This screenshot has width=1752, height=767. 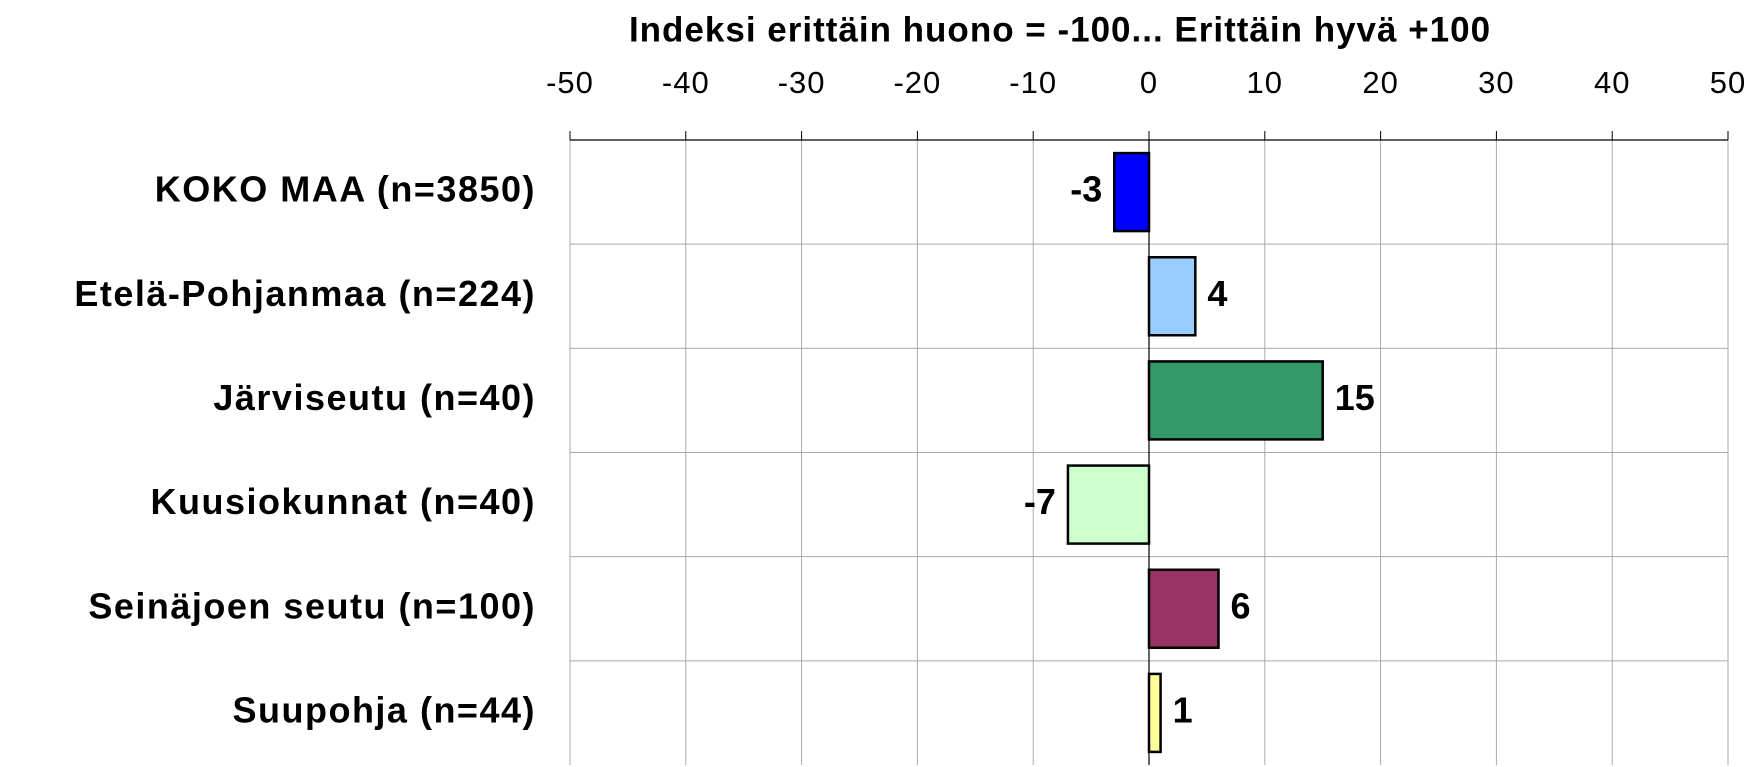 What do you see at coordinates (1149, 82) in the screenshot?
I see `x-tick-label: 0` at bounding box center [1149, 82].